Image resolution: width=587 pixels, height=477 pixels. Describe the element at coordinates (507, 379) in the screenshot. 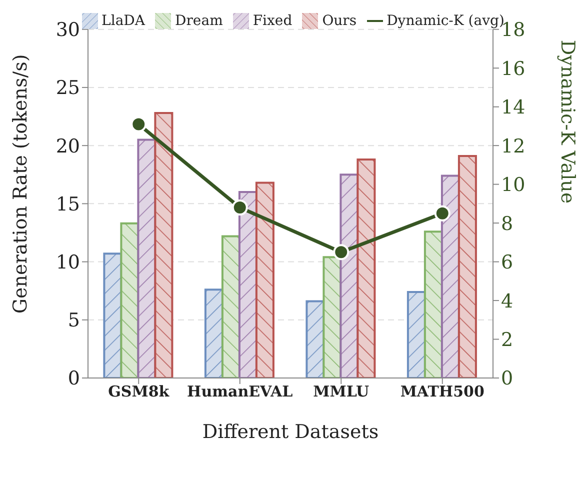

I see `y2-tick-label: 0` at that location.